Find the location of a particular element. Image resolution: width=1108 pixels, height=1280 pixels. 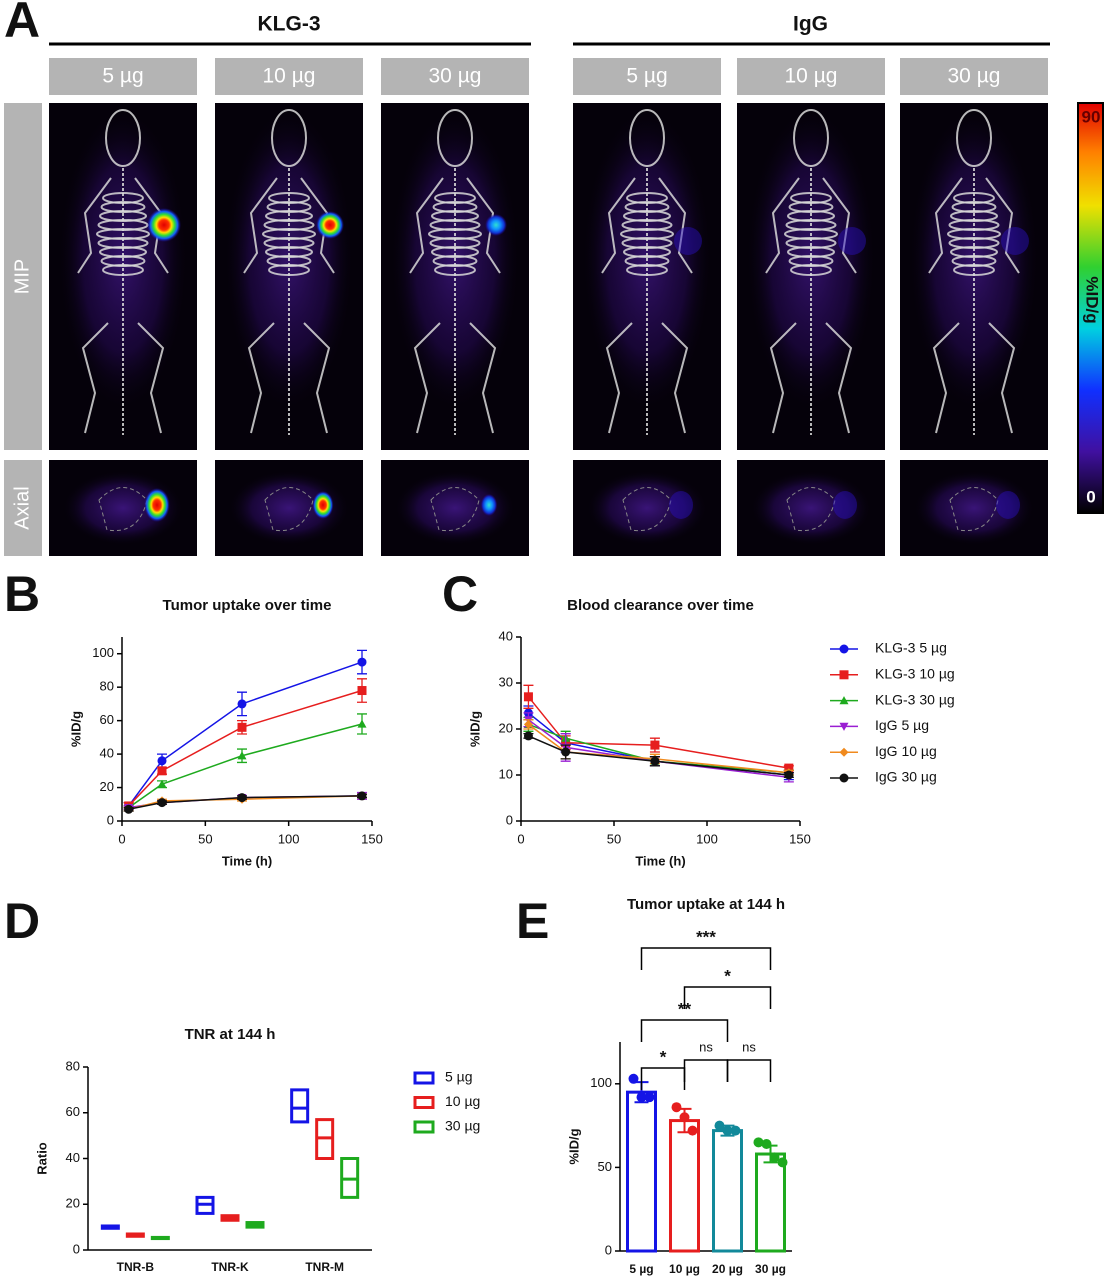

legend-swatch is located at coordinates (424, 1102).